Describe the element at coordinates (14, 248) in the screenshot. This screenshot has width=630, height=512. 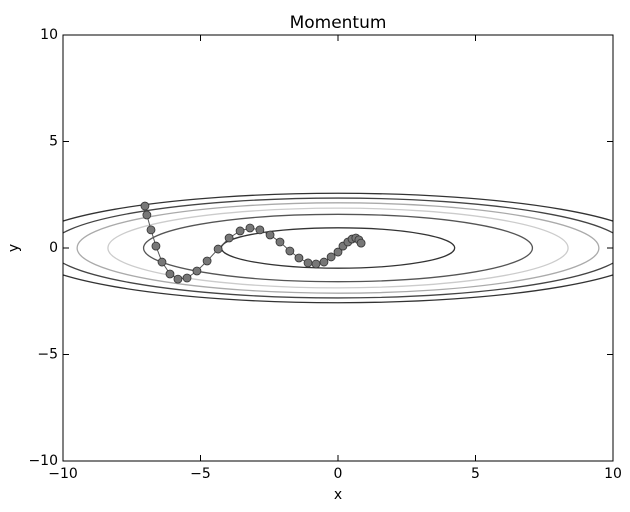
I see `y-axis-label: y` at that location.